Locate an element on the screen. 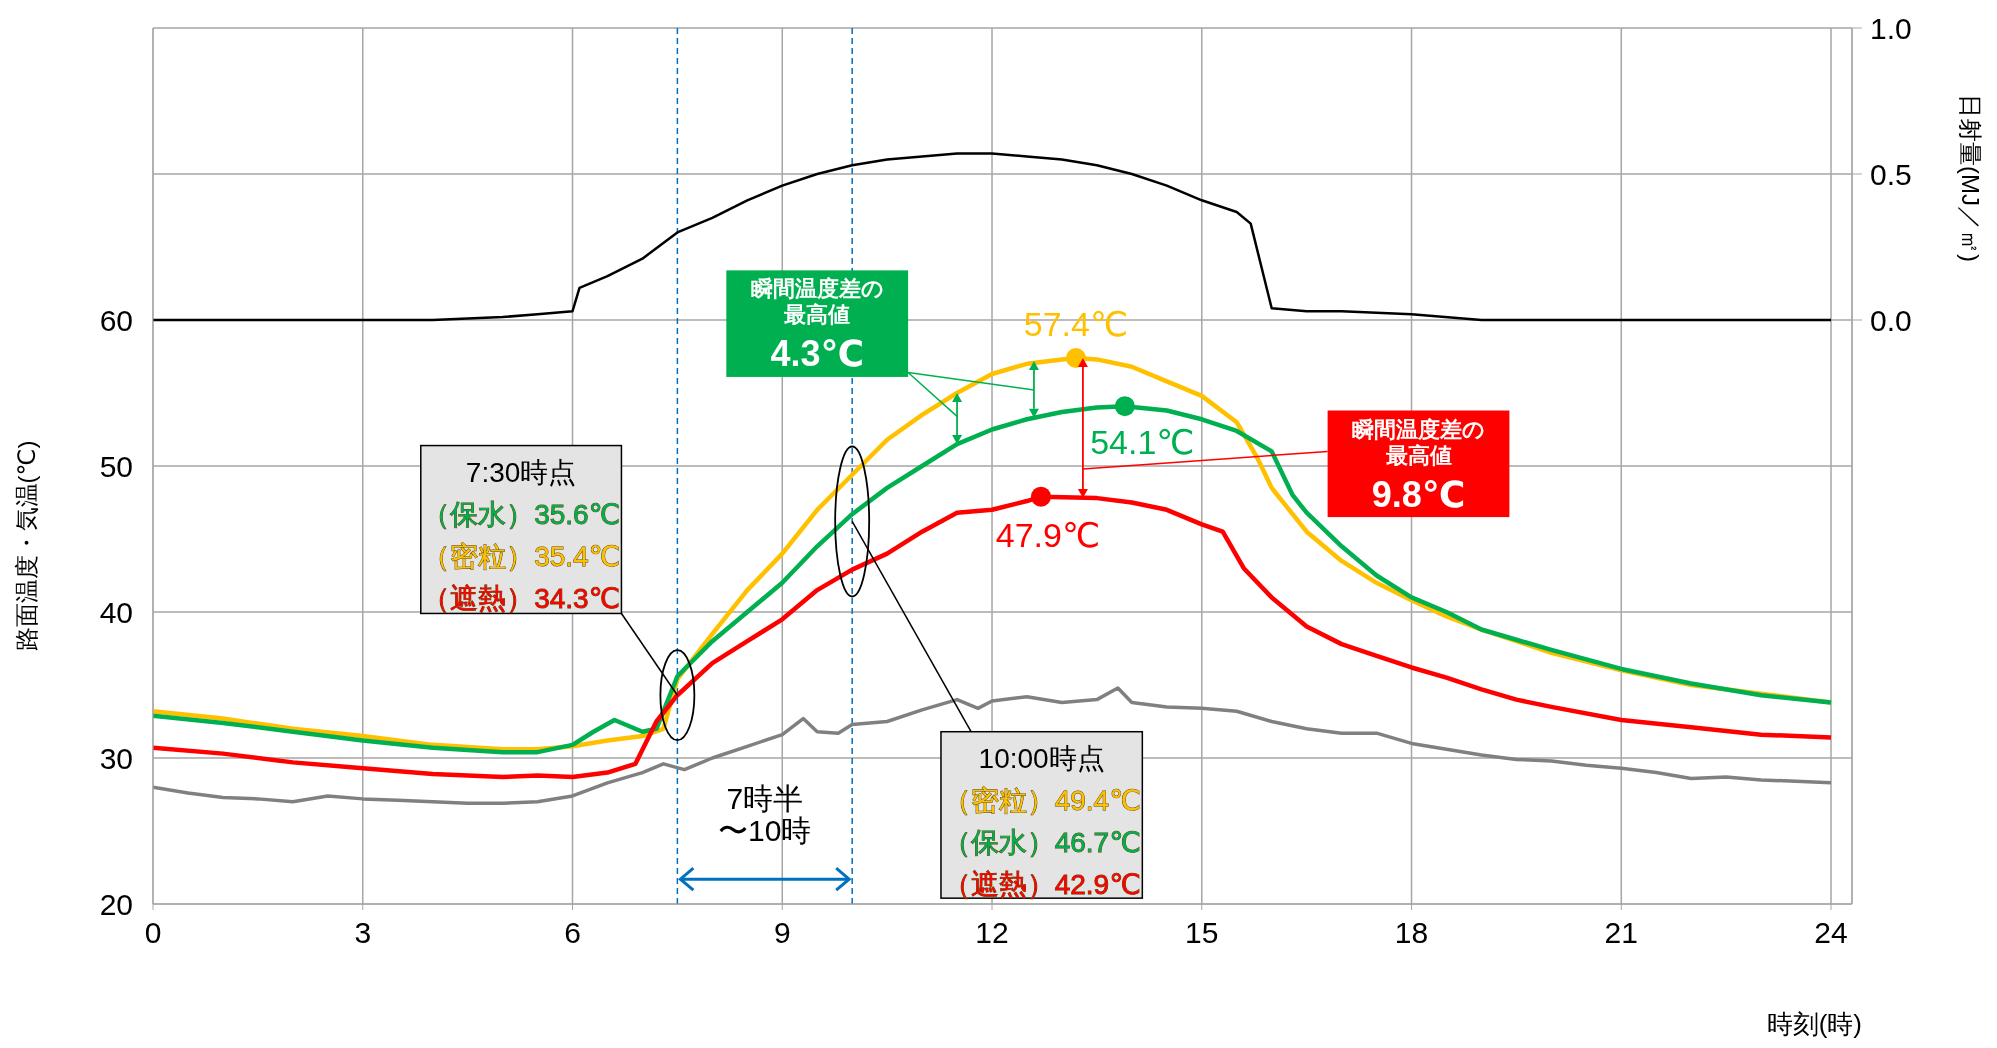 The height and width of the screenshot is (1048, 1997). annotation: 7時半〜10時 is located at coordinates (765, 815).